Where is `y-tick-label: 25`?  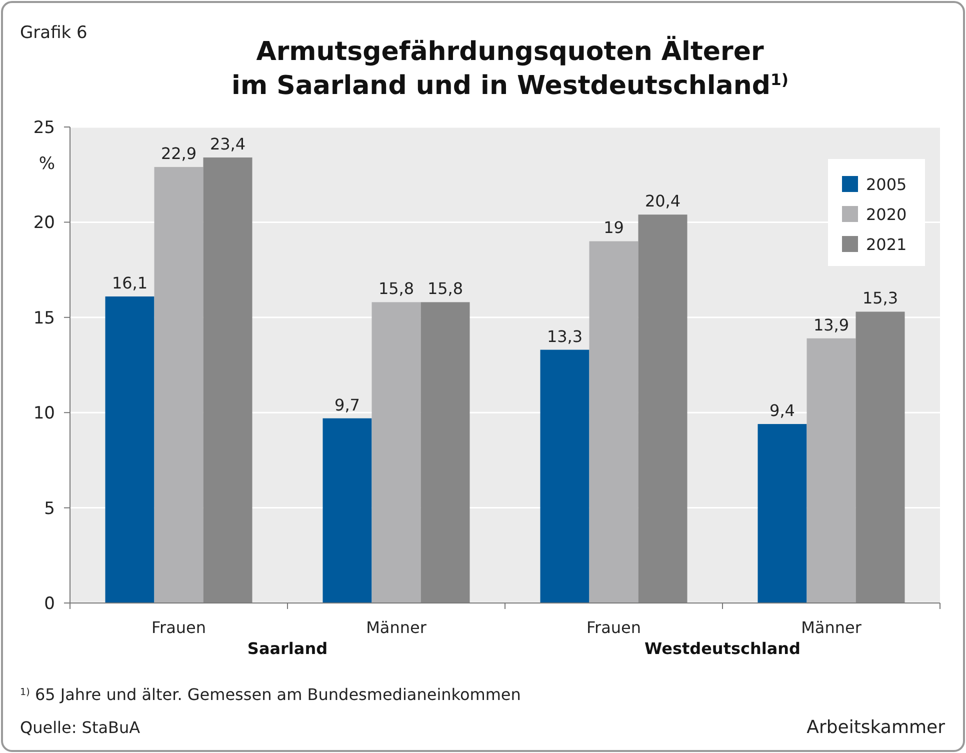 y-tick-label: 25 is located at coordinates (44, 128).